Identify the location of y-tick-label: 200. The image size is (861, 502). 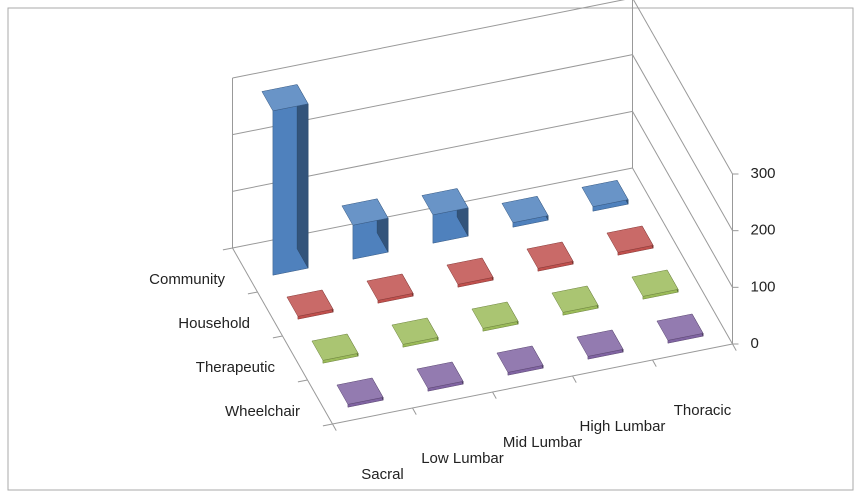
(763, 230).